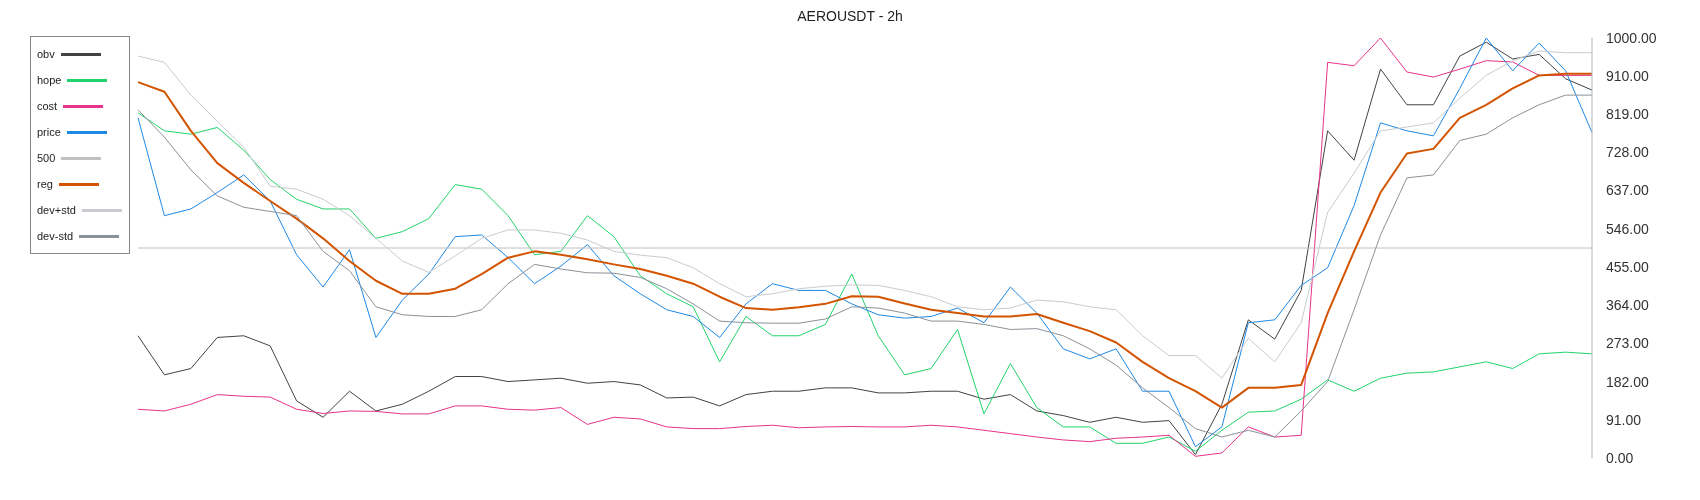  I want to click on y-tick-label: 546.00, so click(1628, 228).